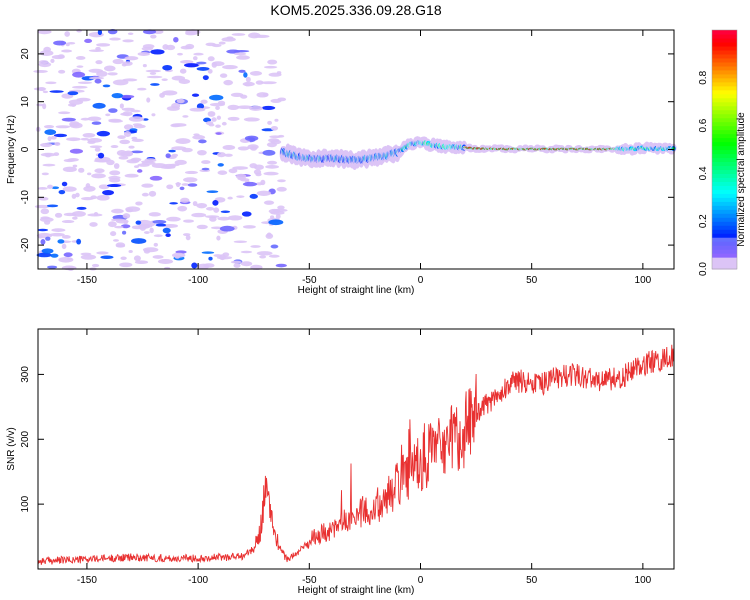 The image size is (750, 600). Describe the element at coordinates (11, 448) in the screenshot. I see `snr-y-axis-label: SNR (v/v)` at that location.